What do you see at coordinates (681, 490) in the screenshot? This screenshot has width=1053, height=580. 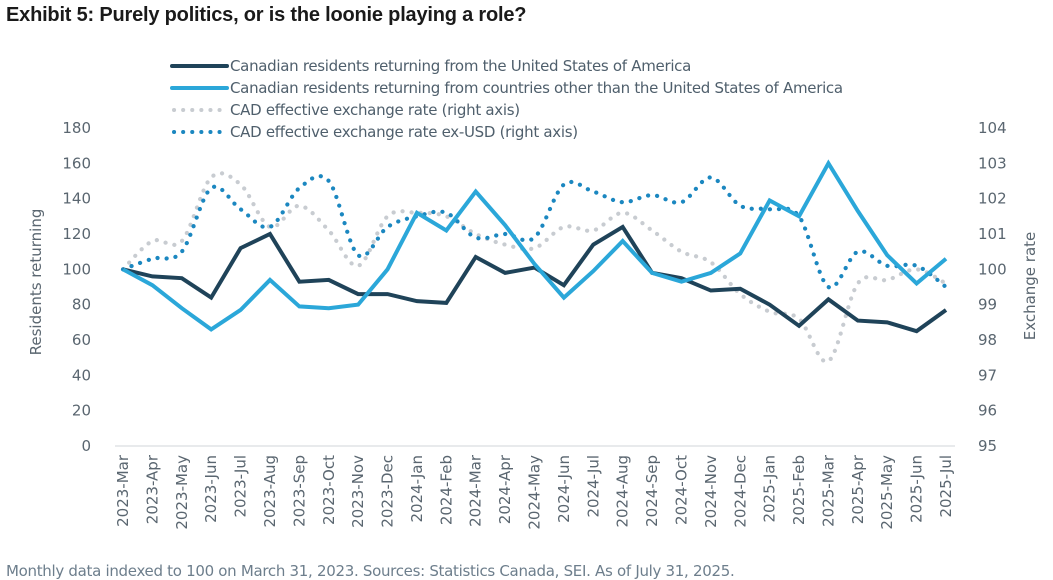 I see `x-tick-label: 2024-Oct` at bounding box center [681, 490].